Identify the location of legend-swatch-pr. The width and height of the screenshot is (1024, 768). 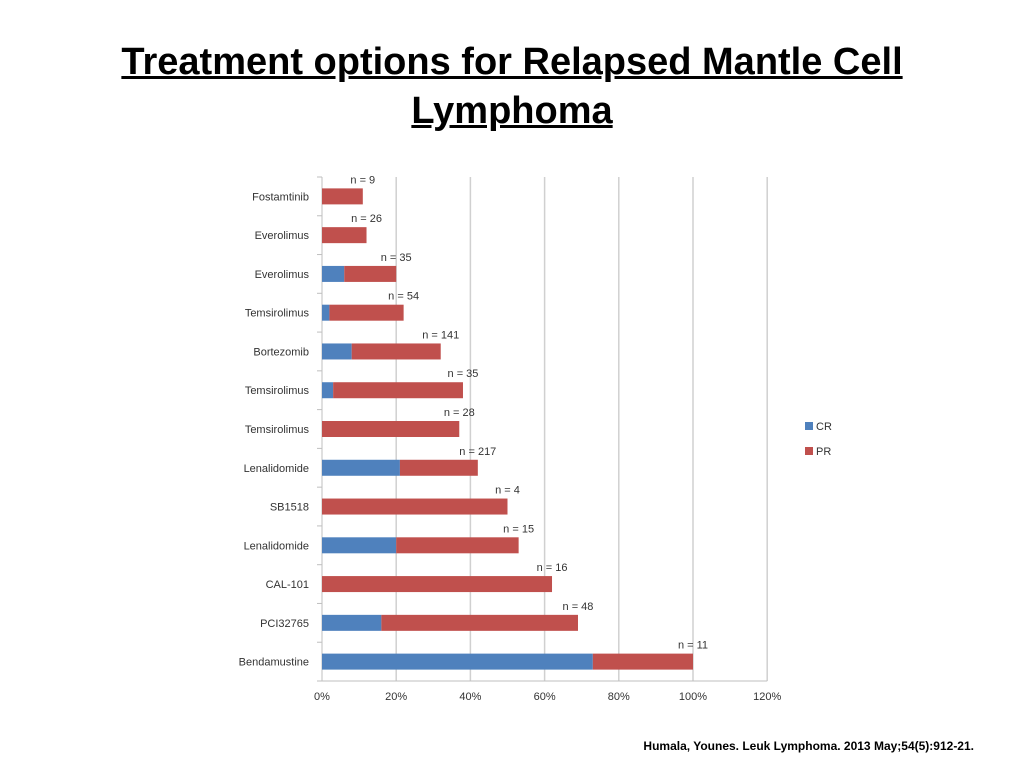
(809, 451).